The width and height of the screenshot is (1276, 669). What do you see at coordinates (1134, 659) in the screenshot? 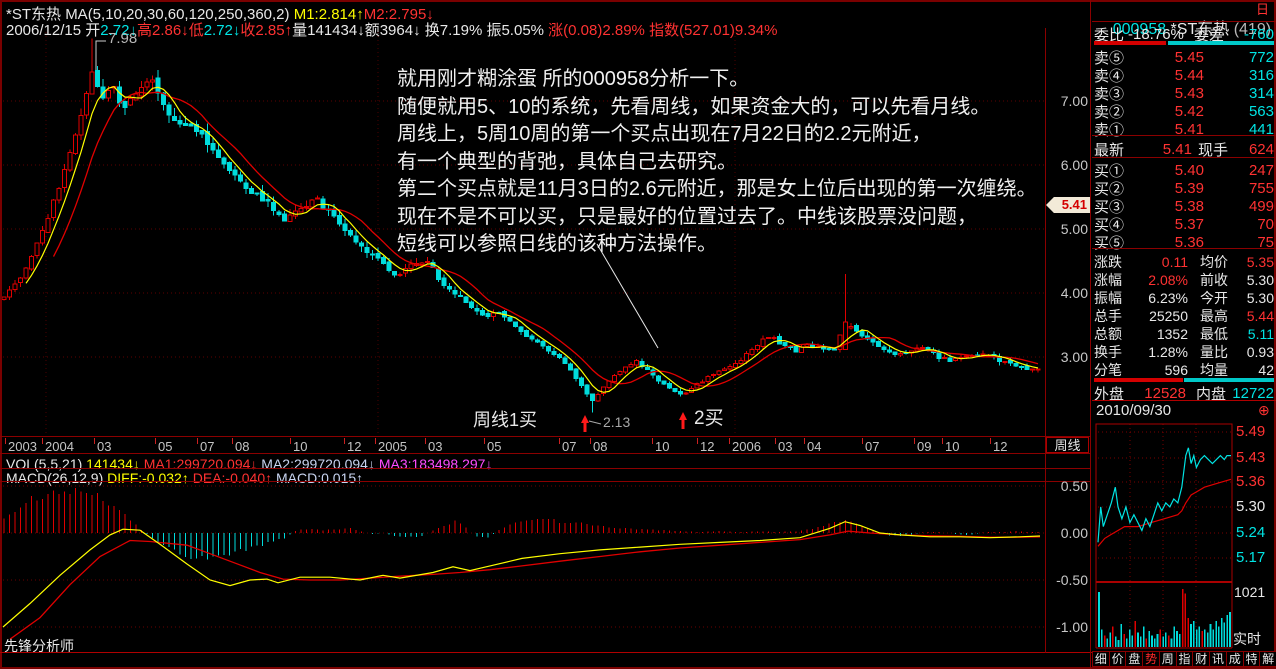
I see `panel-tab-3: 盘` at bounding box center [1134, 659].